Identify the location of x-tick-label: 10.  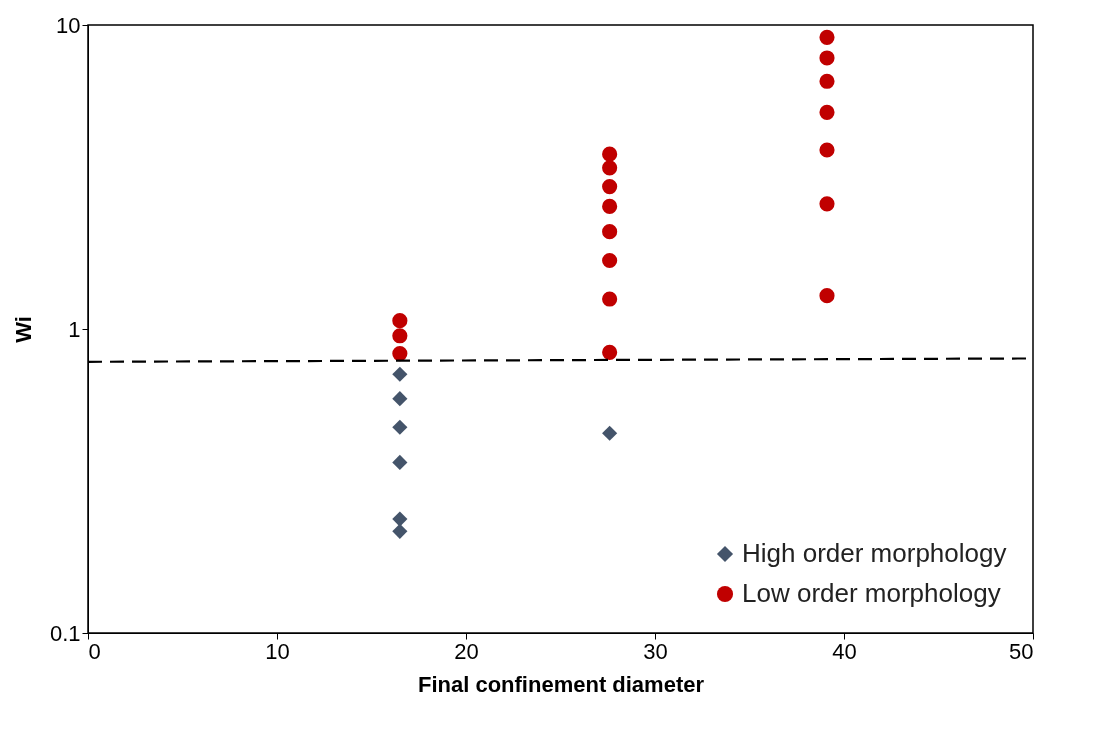
(277, 651).